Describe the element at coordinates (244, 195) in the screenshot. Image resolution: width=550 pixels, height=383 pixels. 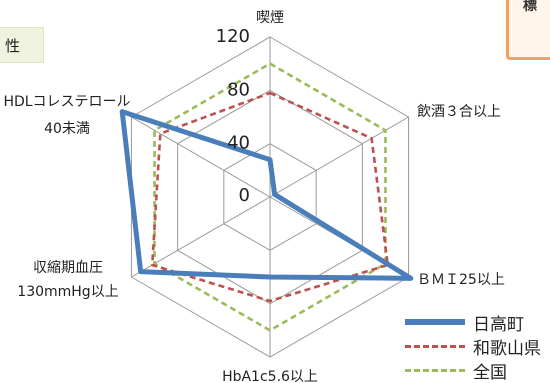
I see `r-tick-label: 0` at that location.